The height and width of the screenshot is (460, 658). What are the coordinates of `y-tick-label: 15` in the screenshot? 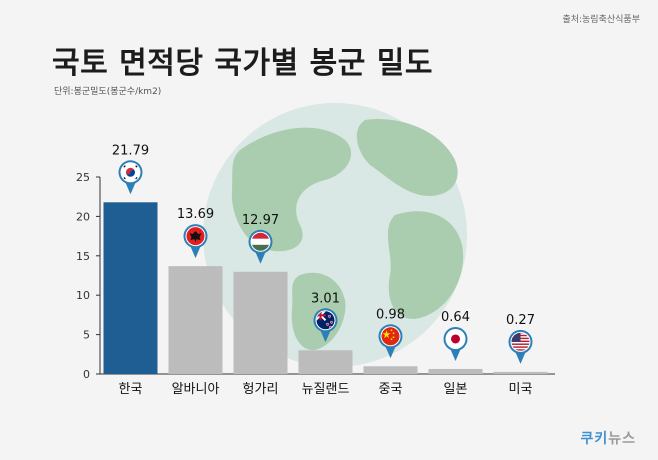 It's located at (83, 256).